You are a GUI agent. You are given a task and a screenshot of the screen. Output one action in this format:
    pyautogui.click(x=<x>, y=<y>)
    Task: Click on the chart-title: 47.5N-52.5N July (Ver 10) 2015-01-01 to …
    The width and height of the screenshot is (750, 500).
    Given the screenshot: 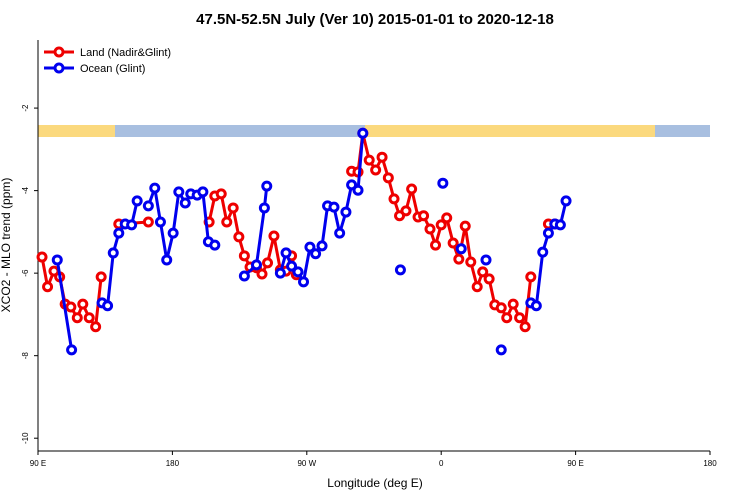 What is the action you would take?
    pyautogui.click(x=375, y=19)
    